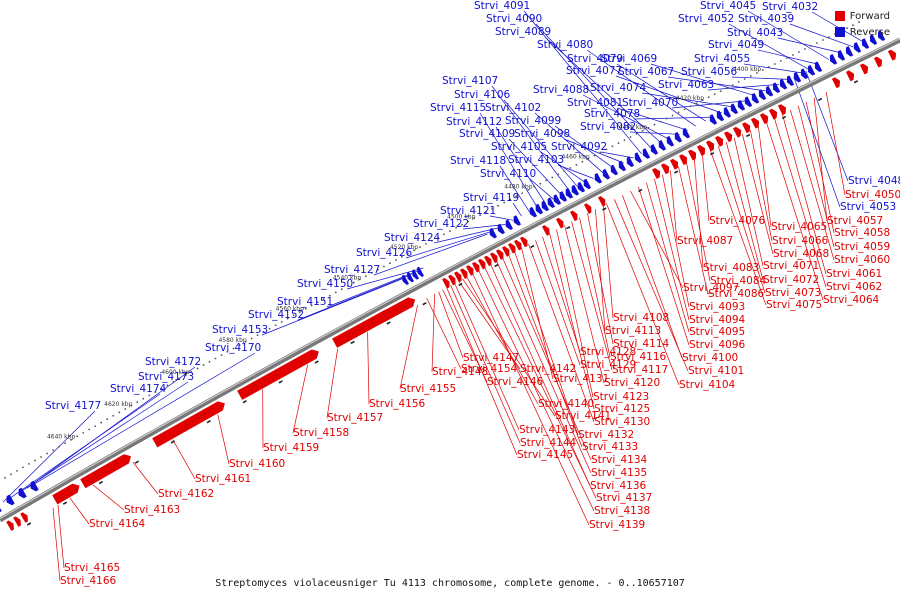 The width and height of the screenshot is (900, 600). Describe the element at coordinates (491, 358) in the screenshot. I see `gene-label: Strvi_4147` at that location.